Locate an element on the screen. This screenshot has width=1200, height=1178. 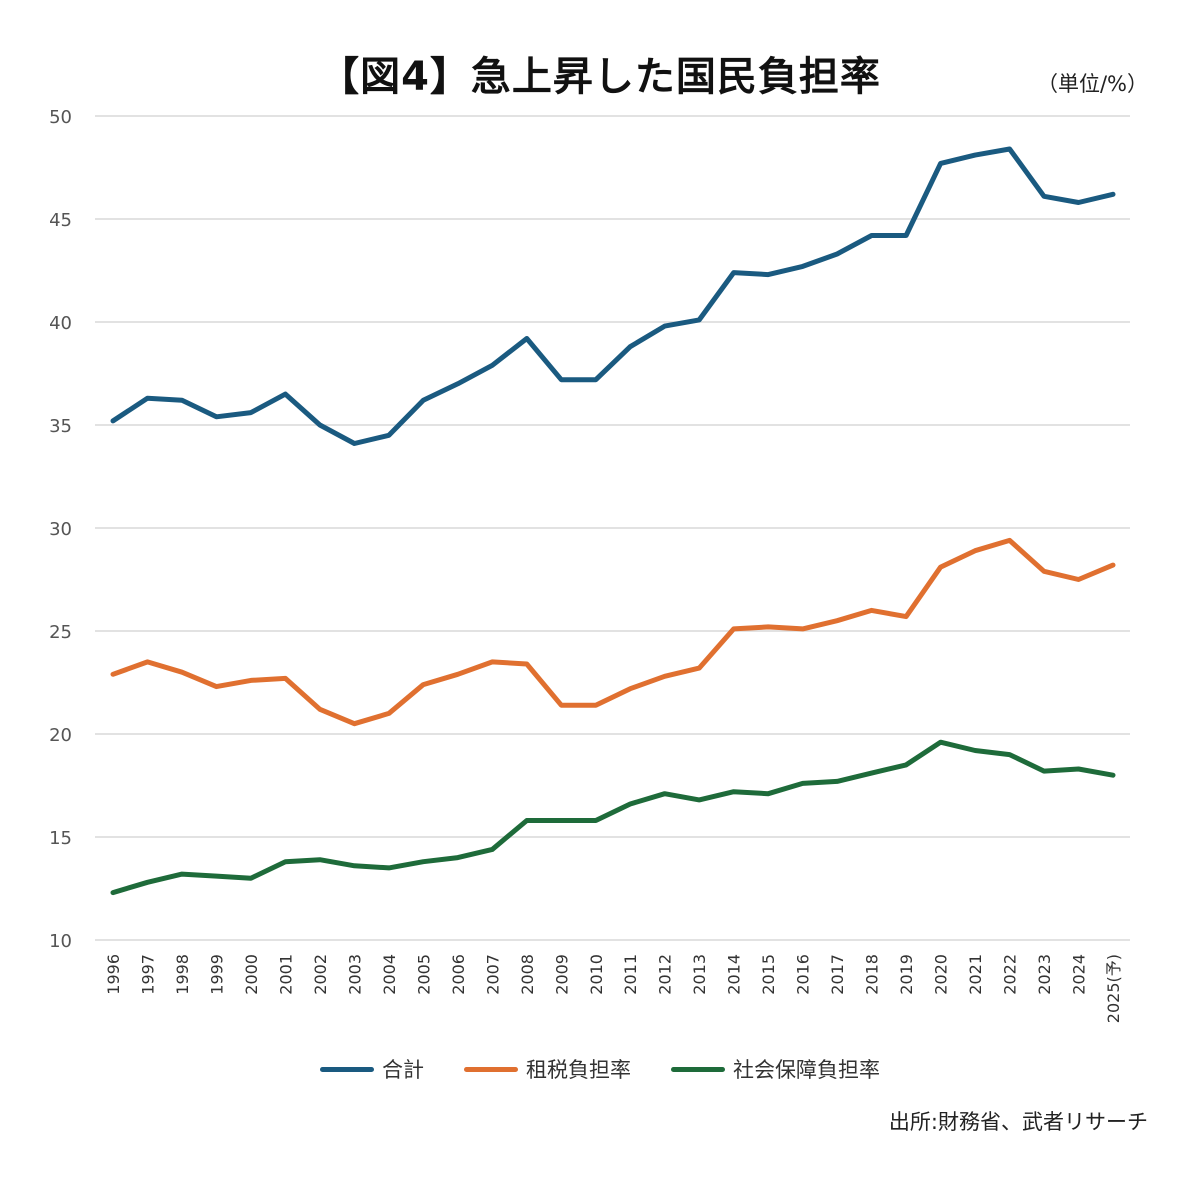
x-tick-label: 2005 is located at coordinates (423, 974).